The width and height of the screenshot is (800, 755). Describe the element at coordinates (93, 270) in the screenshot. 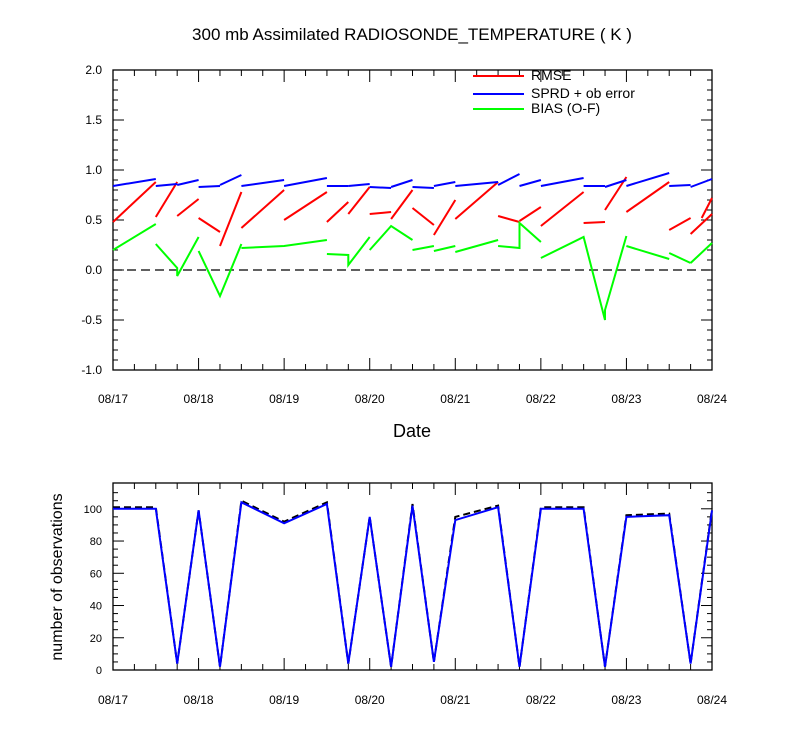

I see `y-tick-label: 0.0` at that location.